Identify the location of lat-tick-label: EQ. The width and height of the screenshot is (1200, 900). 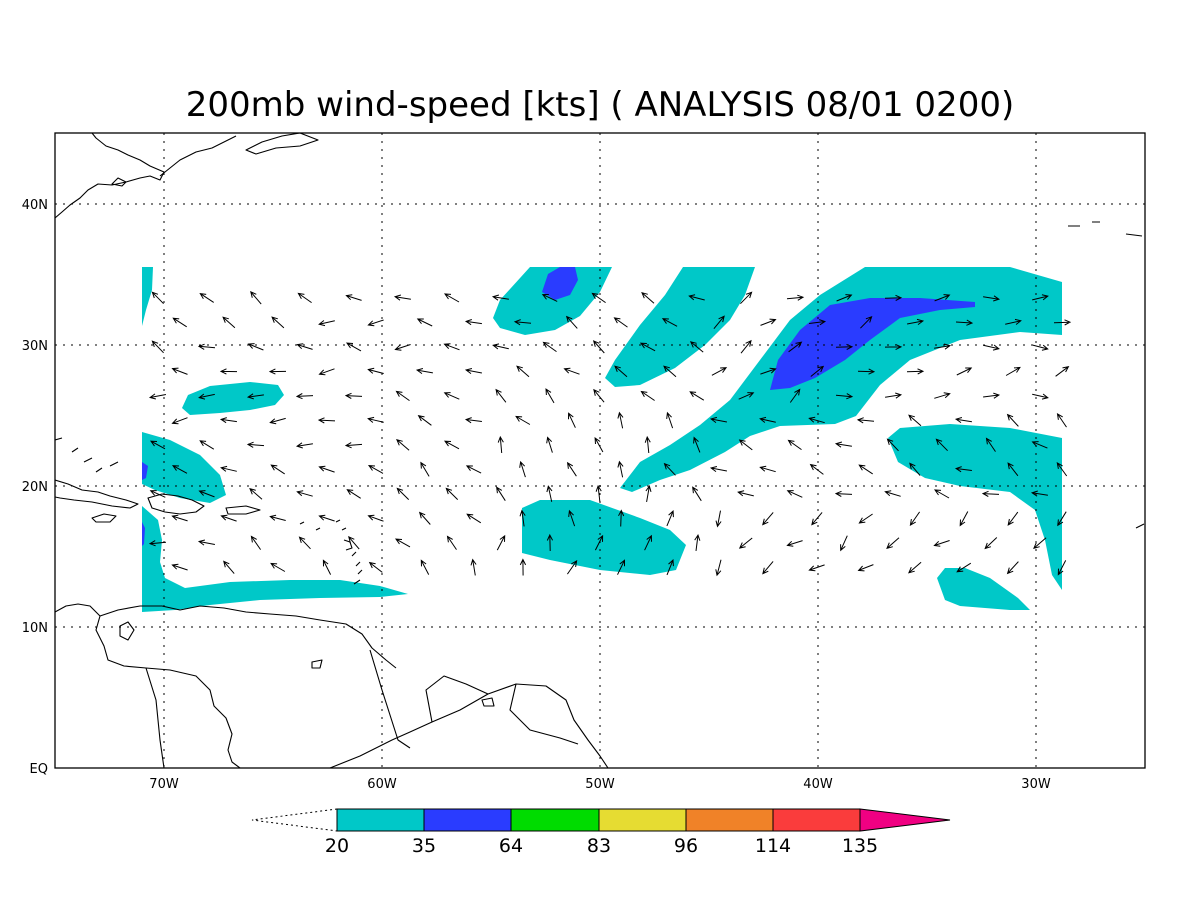
(39, 769).